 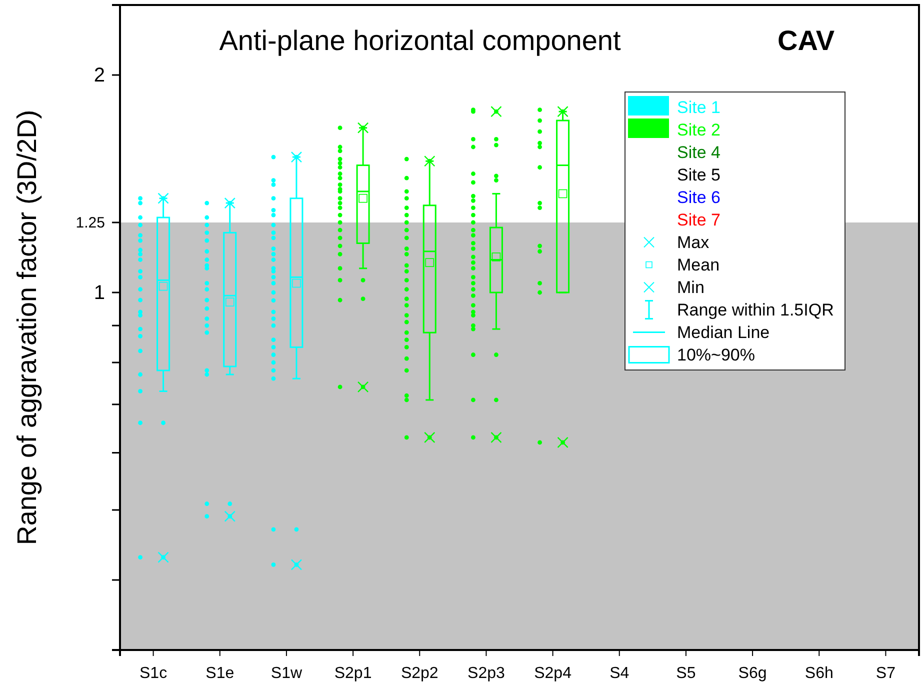 I want to click on y-tick-label: 2, so click(x=99, y=75).